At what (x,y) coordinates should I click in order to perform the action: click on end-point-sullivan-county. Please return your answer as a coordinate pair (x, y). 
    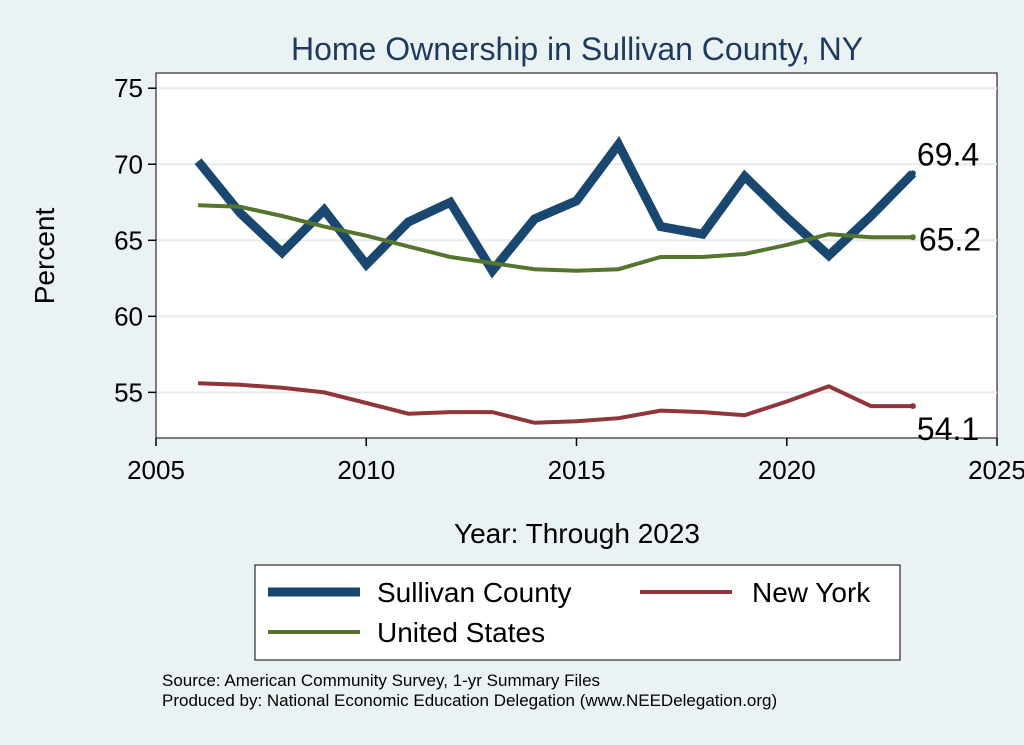
    Looking at the image, I should click on (912, 173).